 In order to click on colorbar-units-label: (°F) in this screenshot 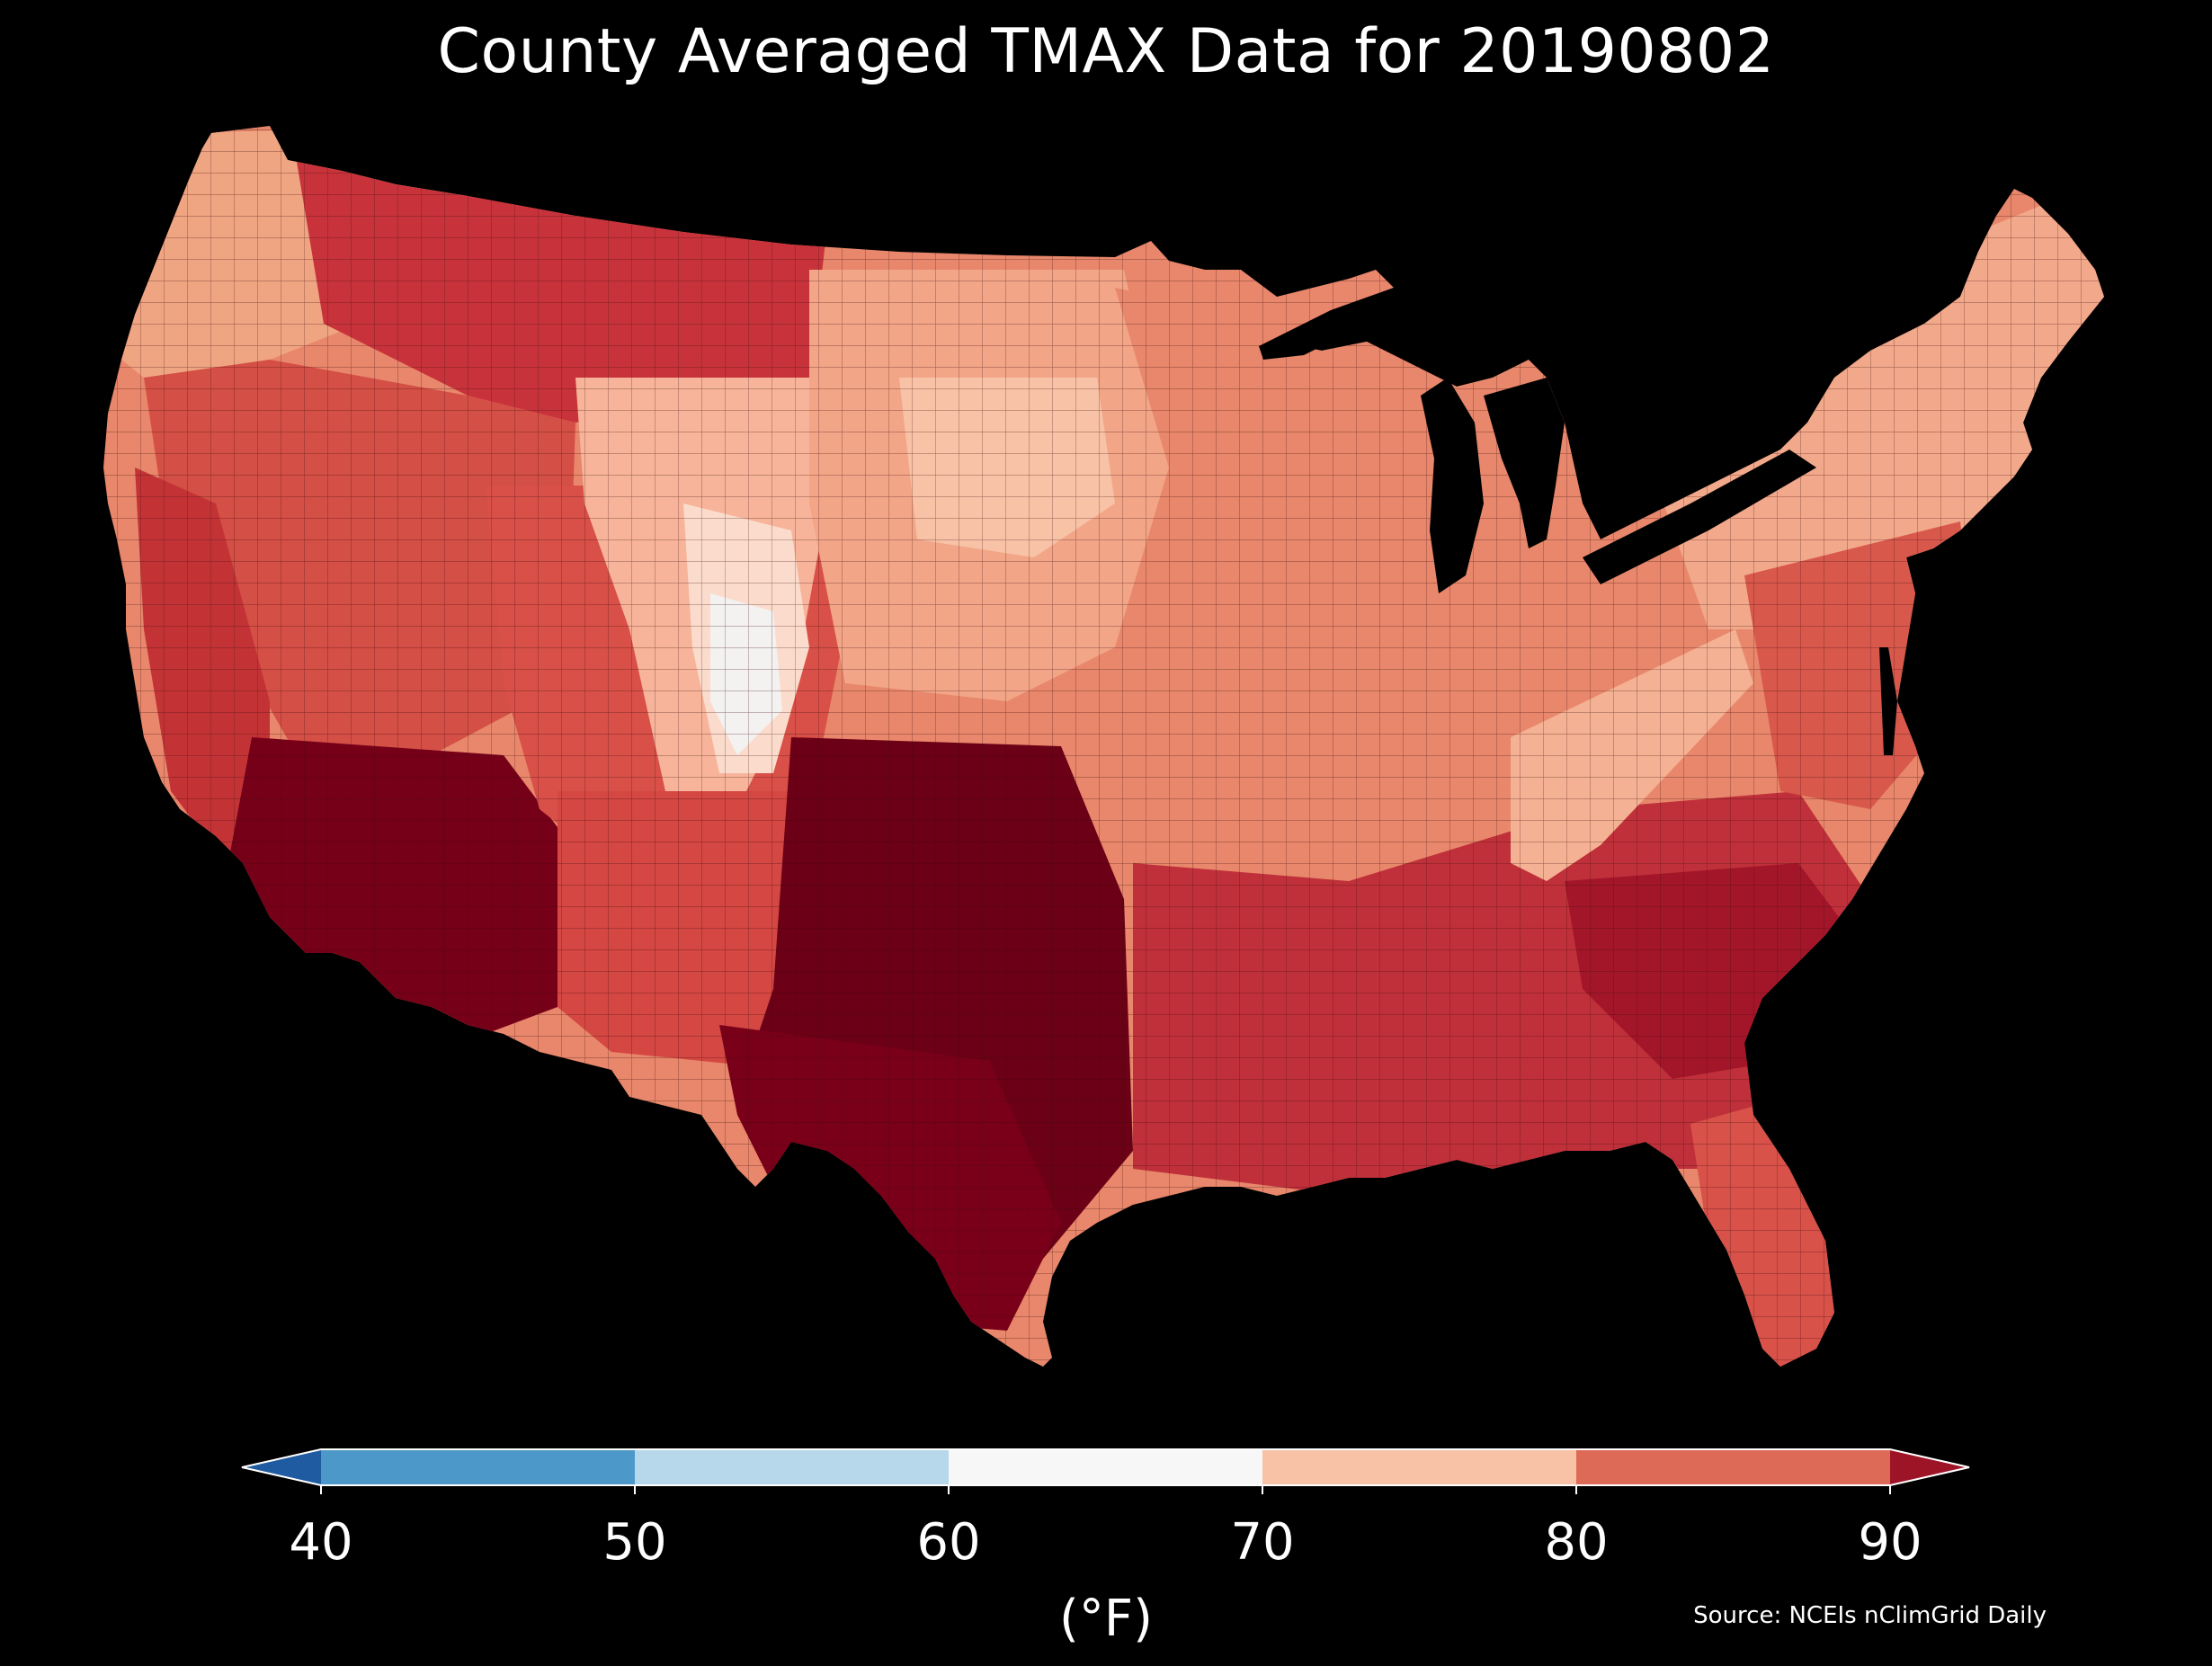, I will do `click(1106, 1619)`.